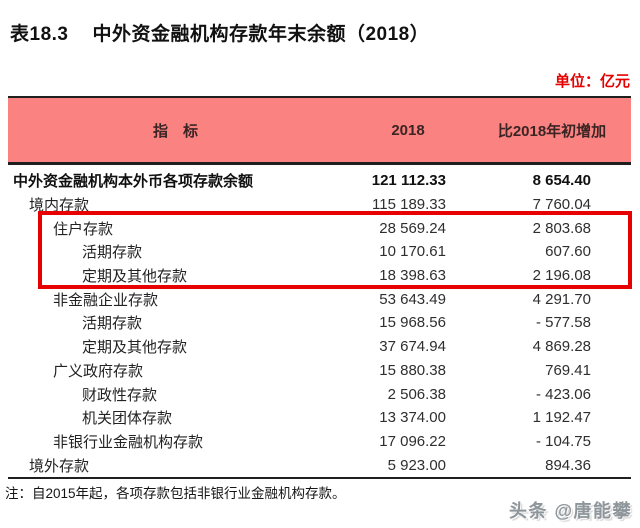 Image resolution: width=640 pixels, height=528 pixels. What do you see at coordinates (98, 371) in the screenshot?
I see `row-label: 广义政府存款` at bounding box center [98, 371].